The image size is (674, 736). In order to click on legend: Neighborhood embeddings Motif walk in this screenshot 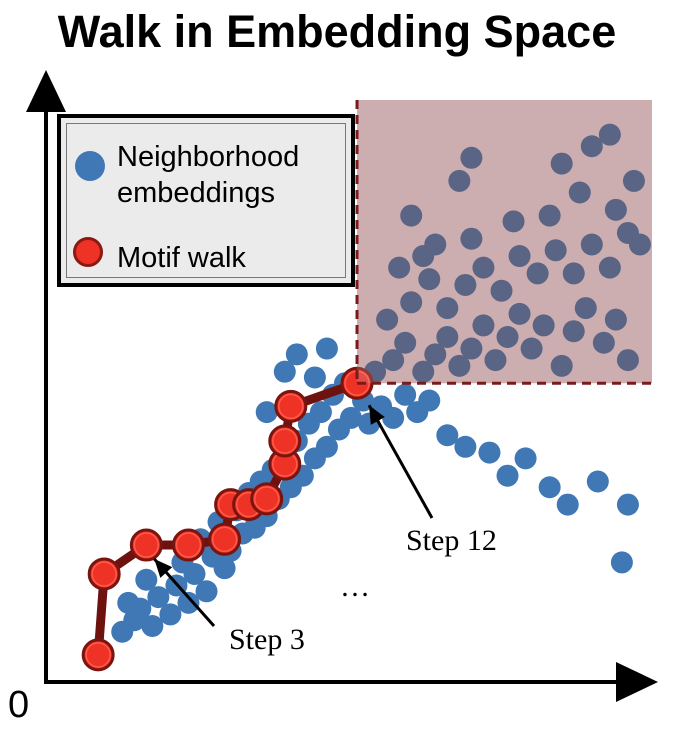, I will do `click(206, 200)`.